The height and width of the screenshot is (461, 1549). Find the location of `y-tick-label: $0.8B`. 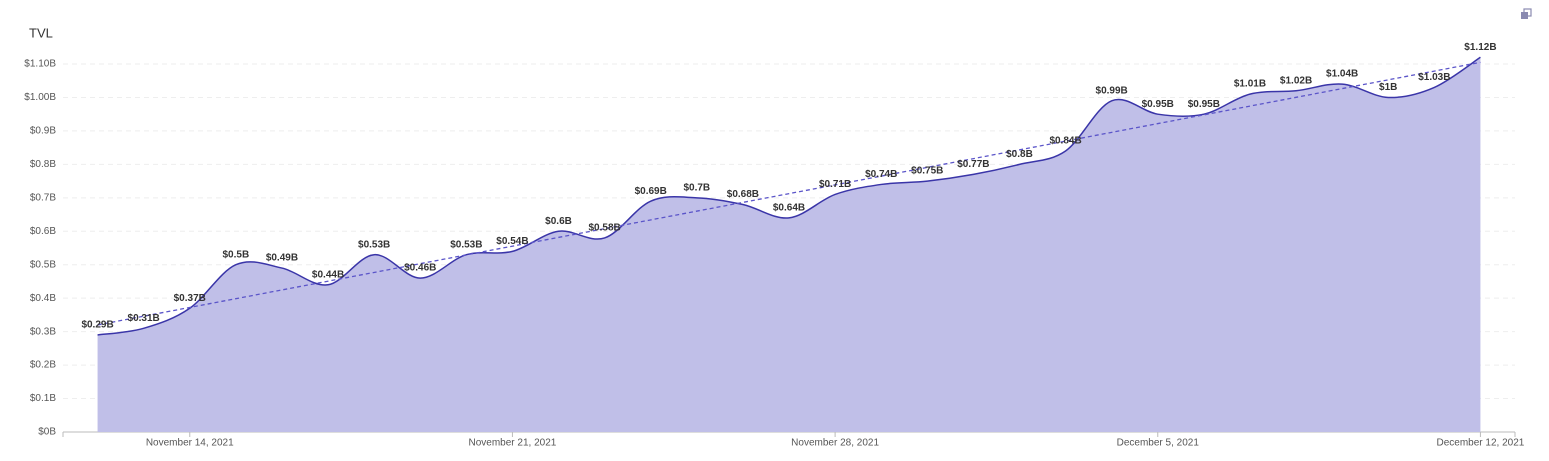

y-tick-label: $0.8B is located at coordinates (43, 164).